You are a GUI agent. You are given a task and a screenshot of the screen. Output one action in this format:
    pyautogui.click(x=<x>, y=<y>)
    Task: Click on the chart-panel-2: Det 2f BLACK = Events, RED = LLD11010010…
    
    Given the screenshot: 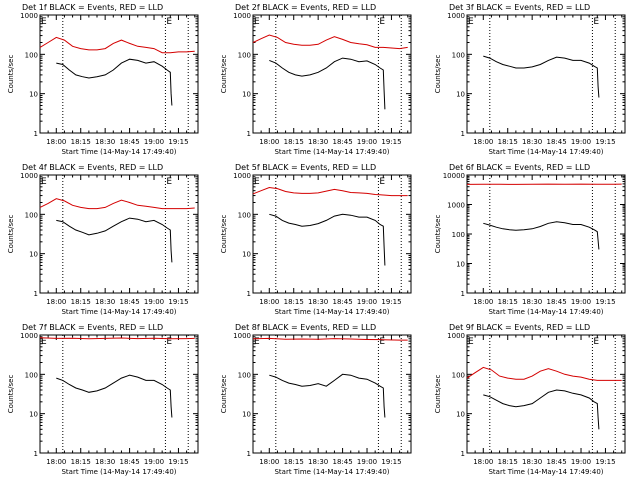 What is the action you would take?
    pyautogui.click(x=315, y=79)
    